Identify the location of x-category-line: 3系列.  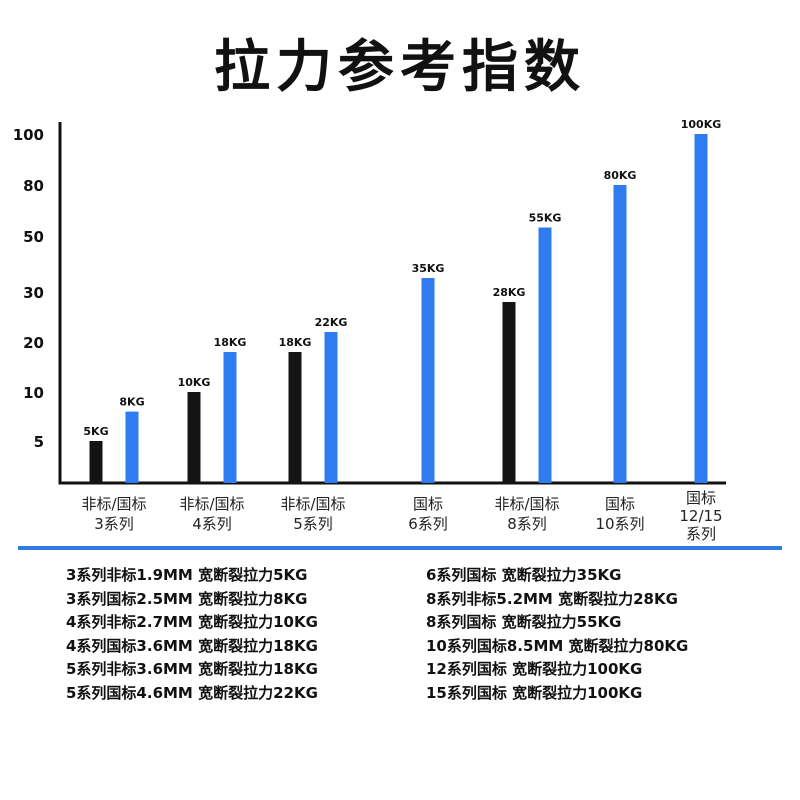
(114, 524).